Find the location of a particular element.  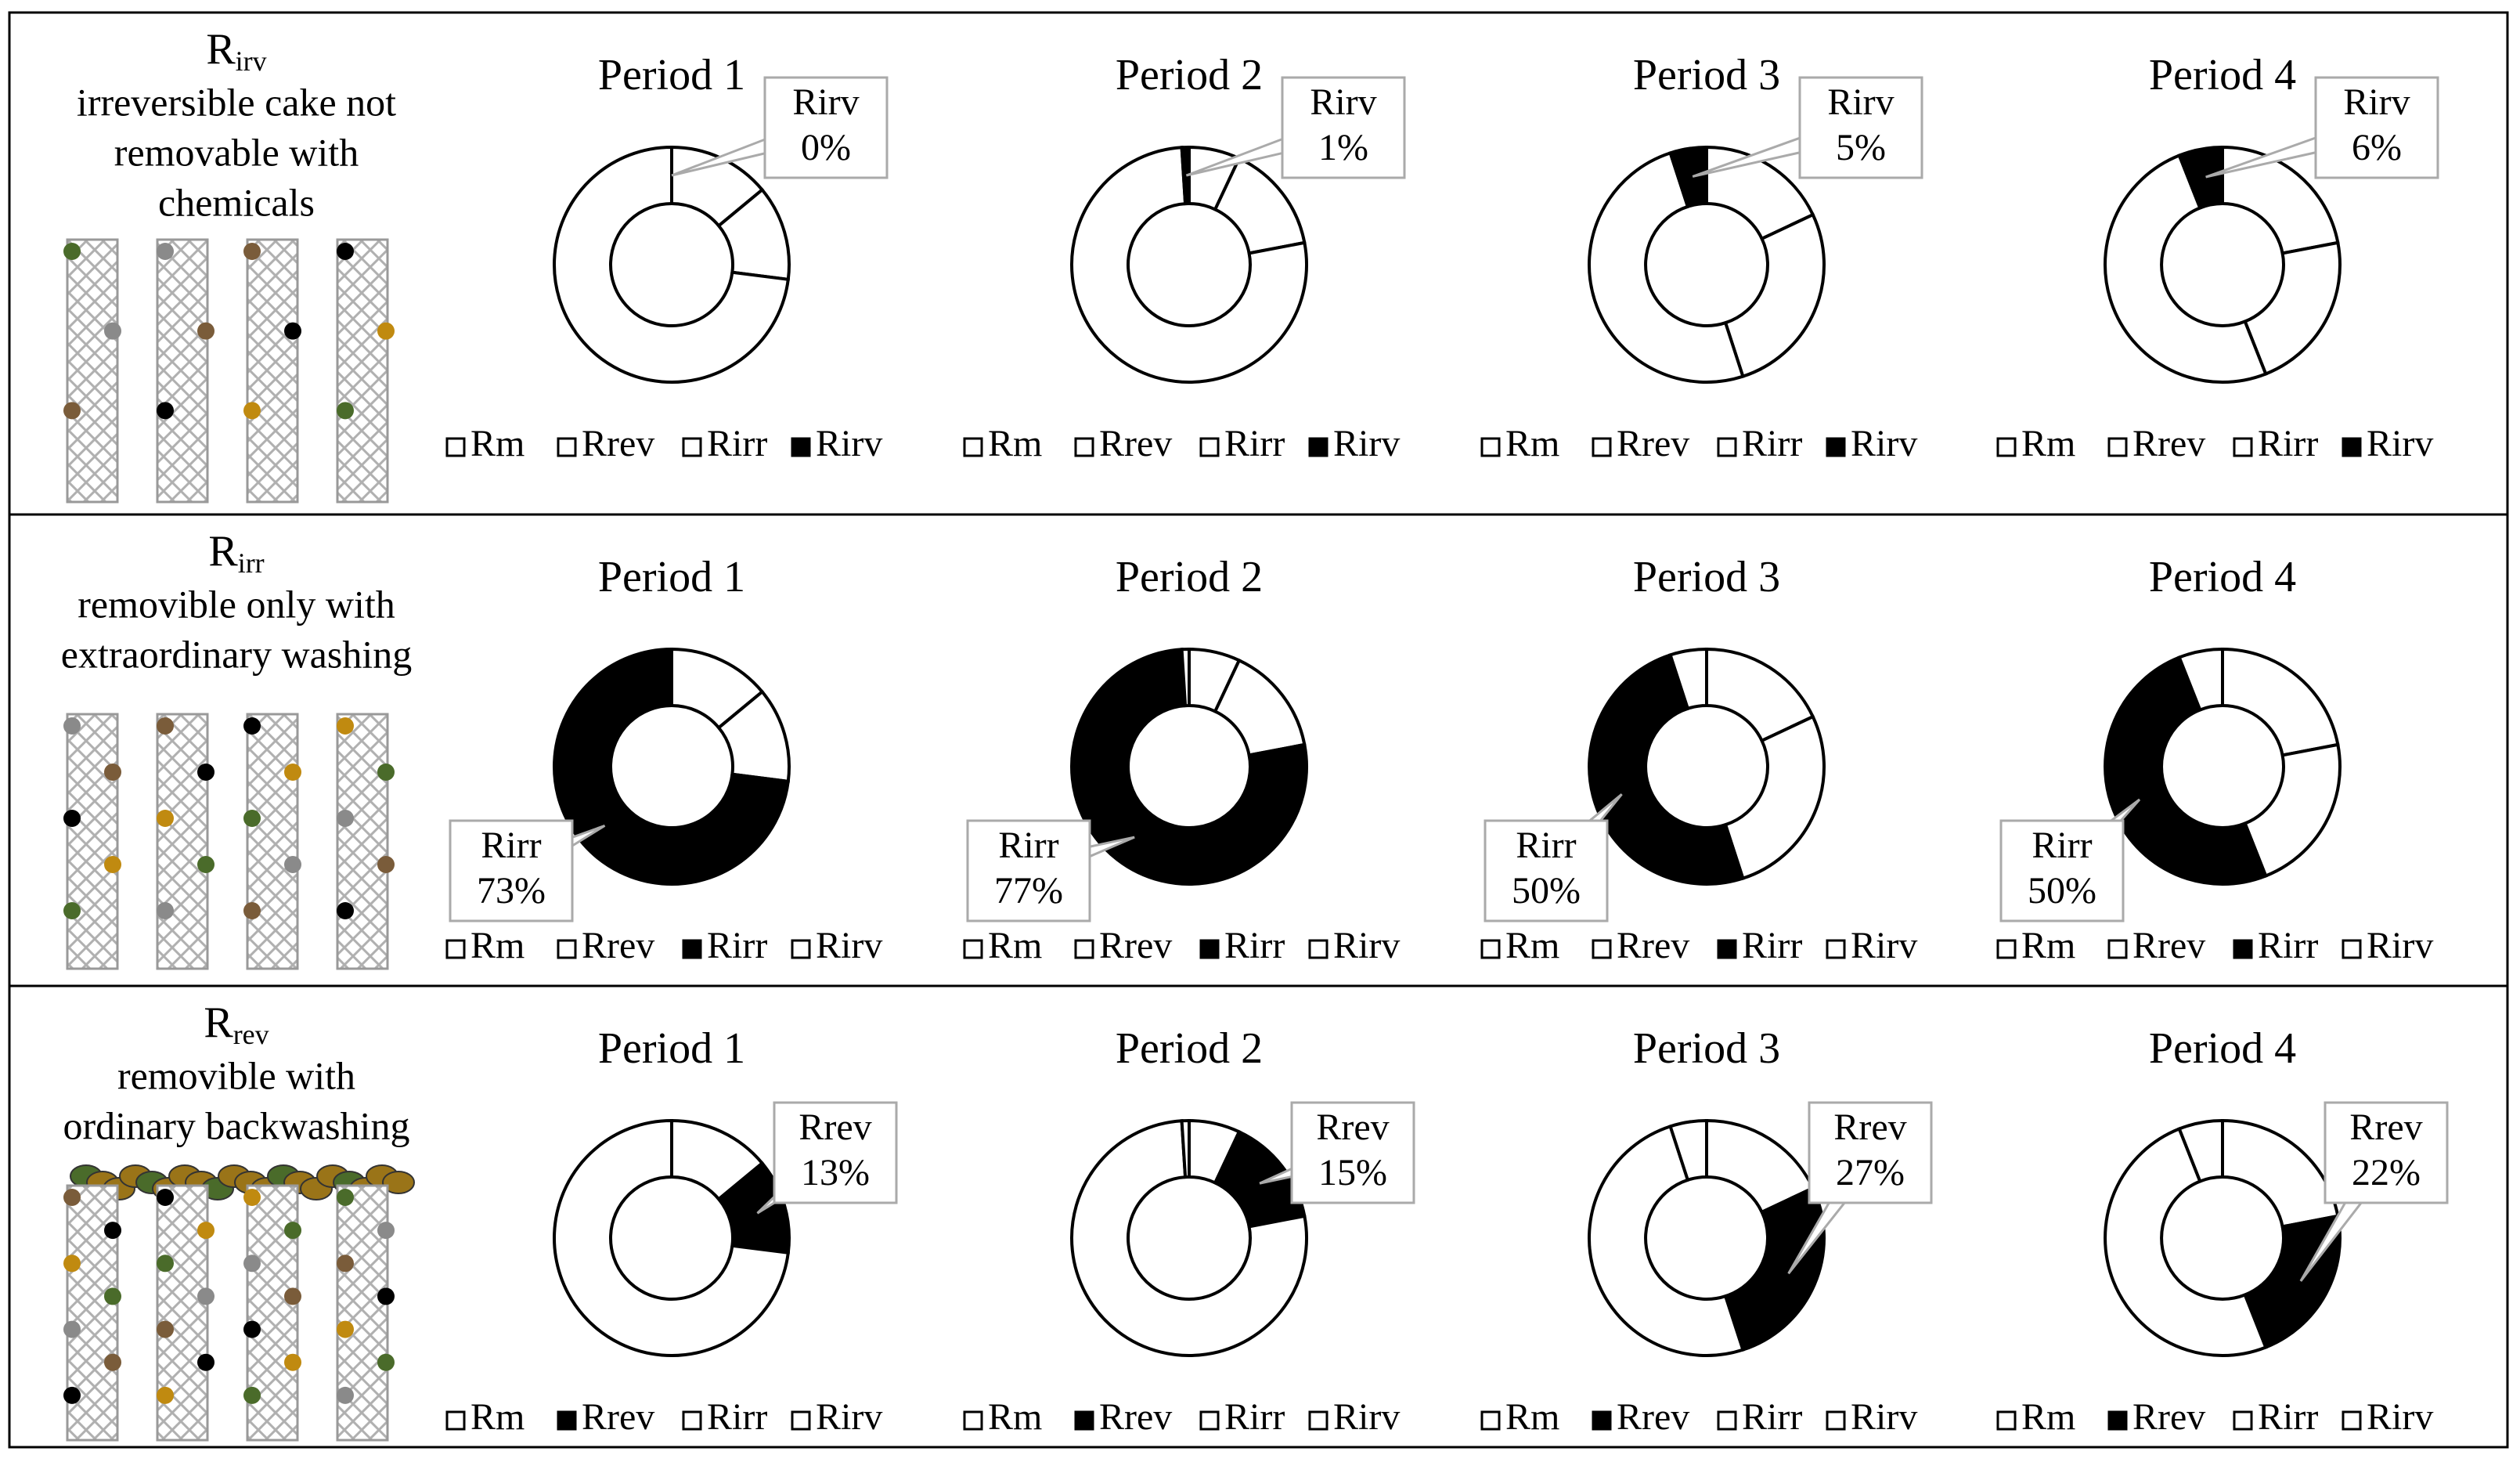

row-description: ordinary backwashing is located at coordinates (236, 1125).